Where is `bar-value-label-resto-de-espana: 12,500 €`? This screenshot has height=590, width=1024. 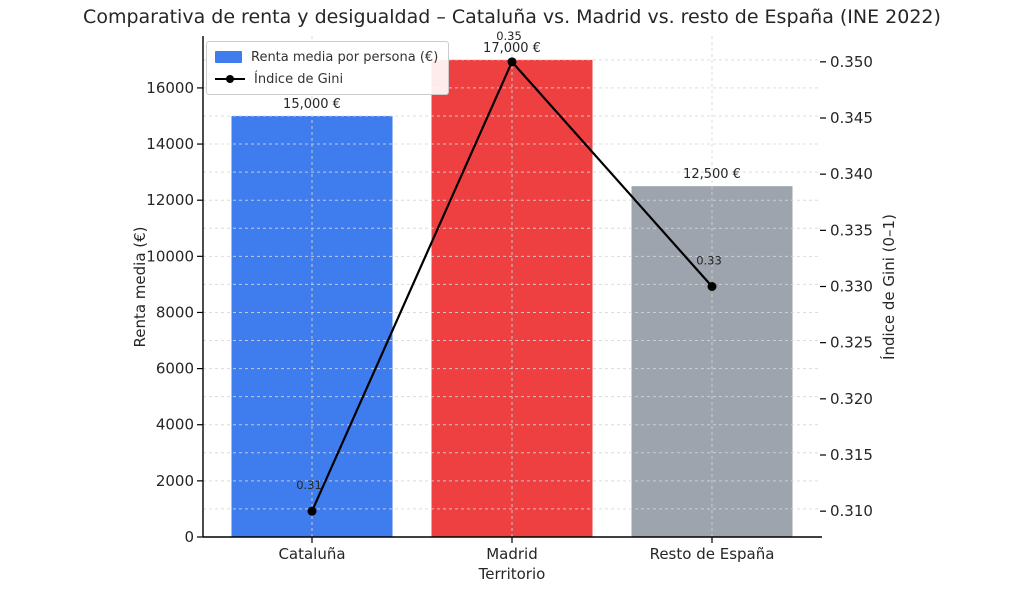
bar-value-label-resto-de-espana: 12,500 € is located at coordinates (712, 174).